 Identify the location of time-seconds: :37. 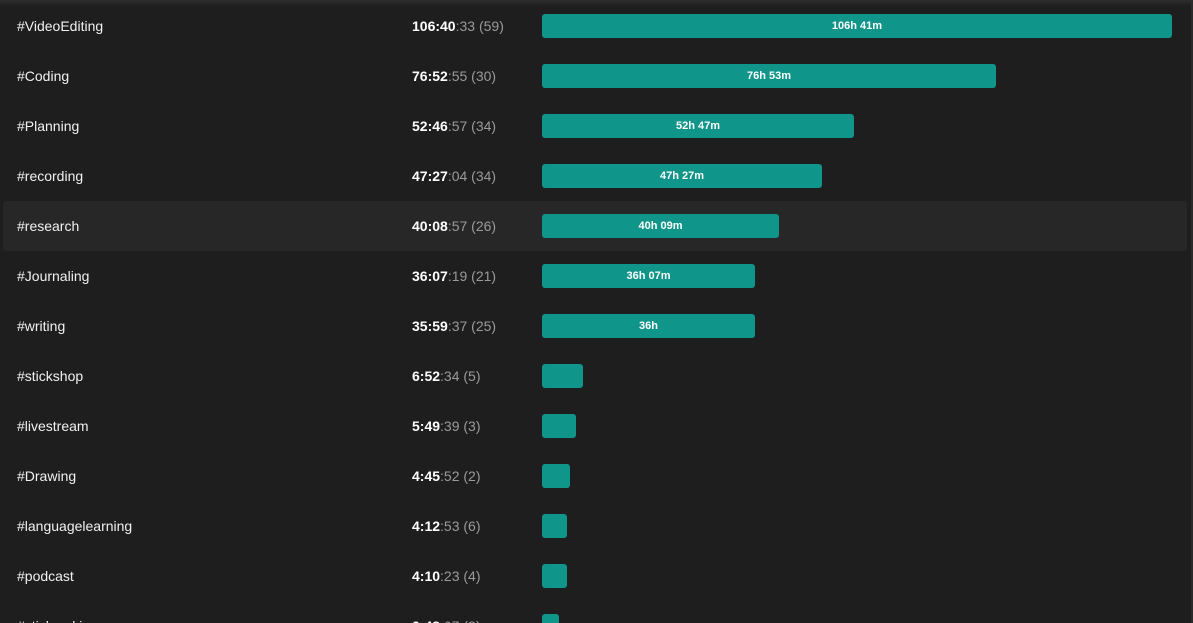
(457, 326).